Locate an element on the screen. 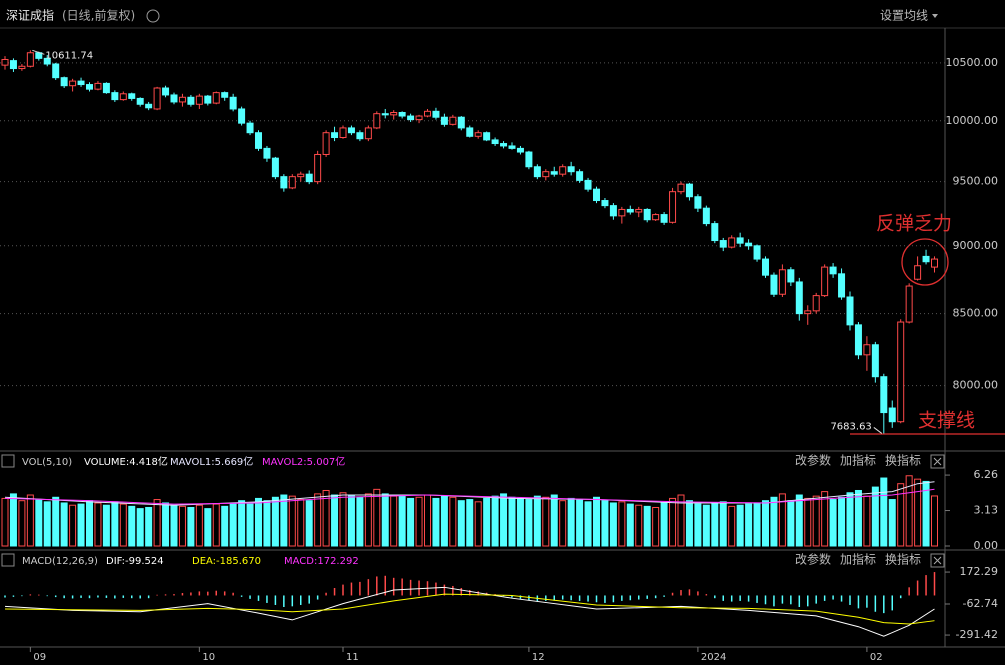 This screenshot has height=665, width=1005. x-tick-label: 09 is located at coordinates (39, 657).